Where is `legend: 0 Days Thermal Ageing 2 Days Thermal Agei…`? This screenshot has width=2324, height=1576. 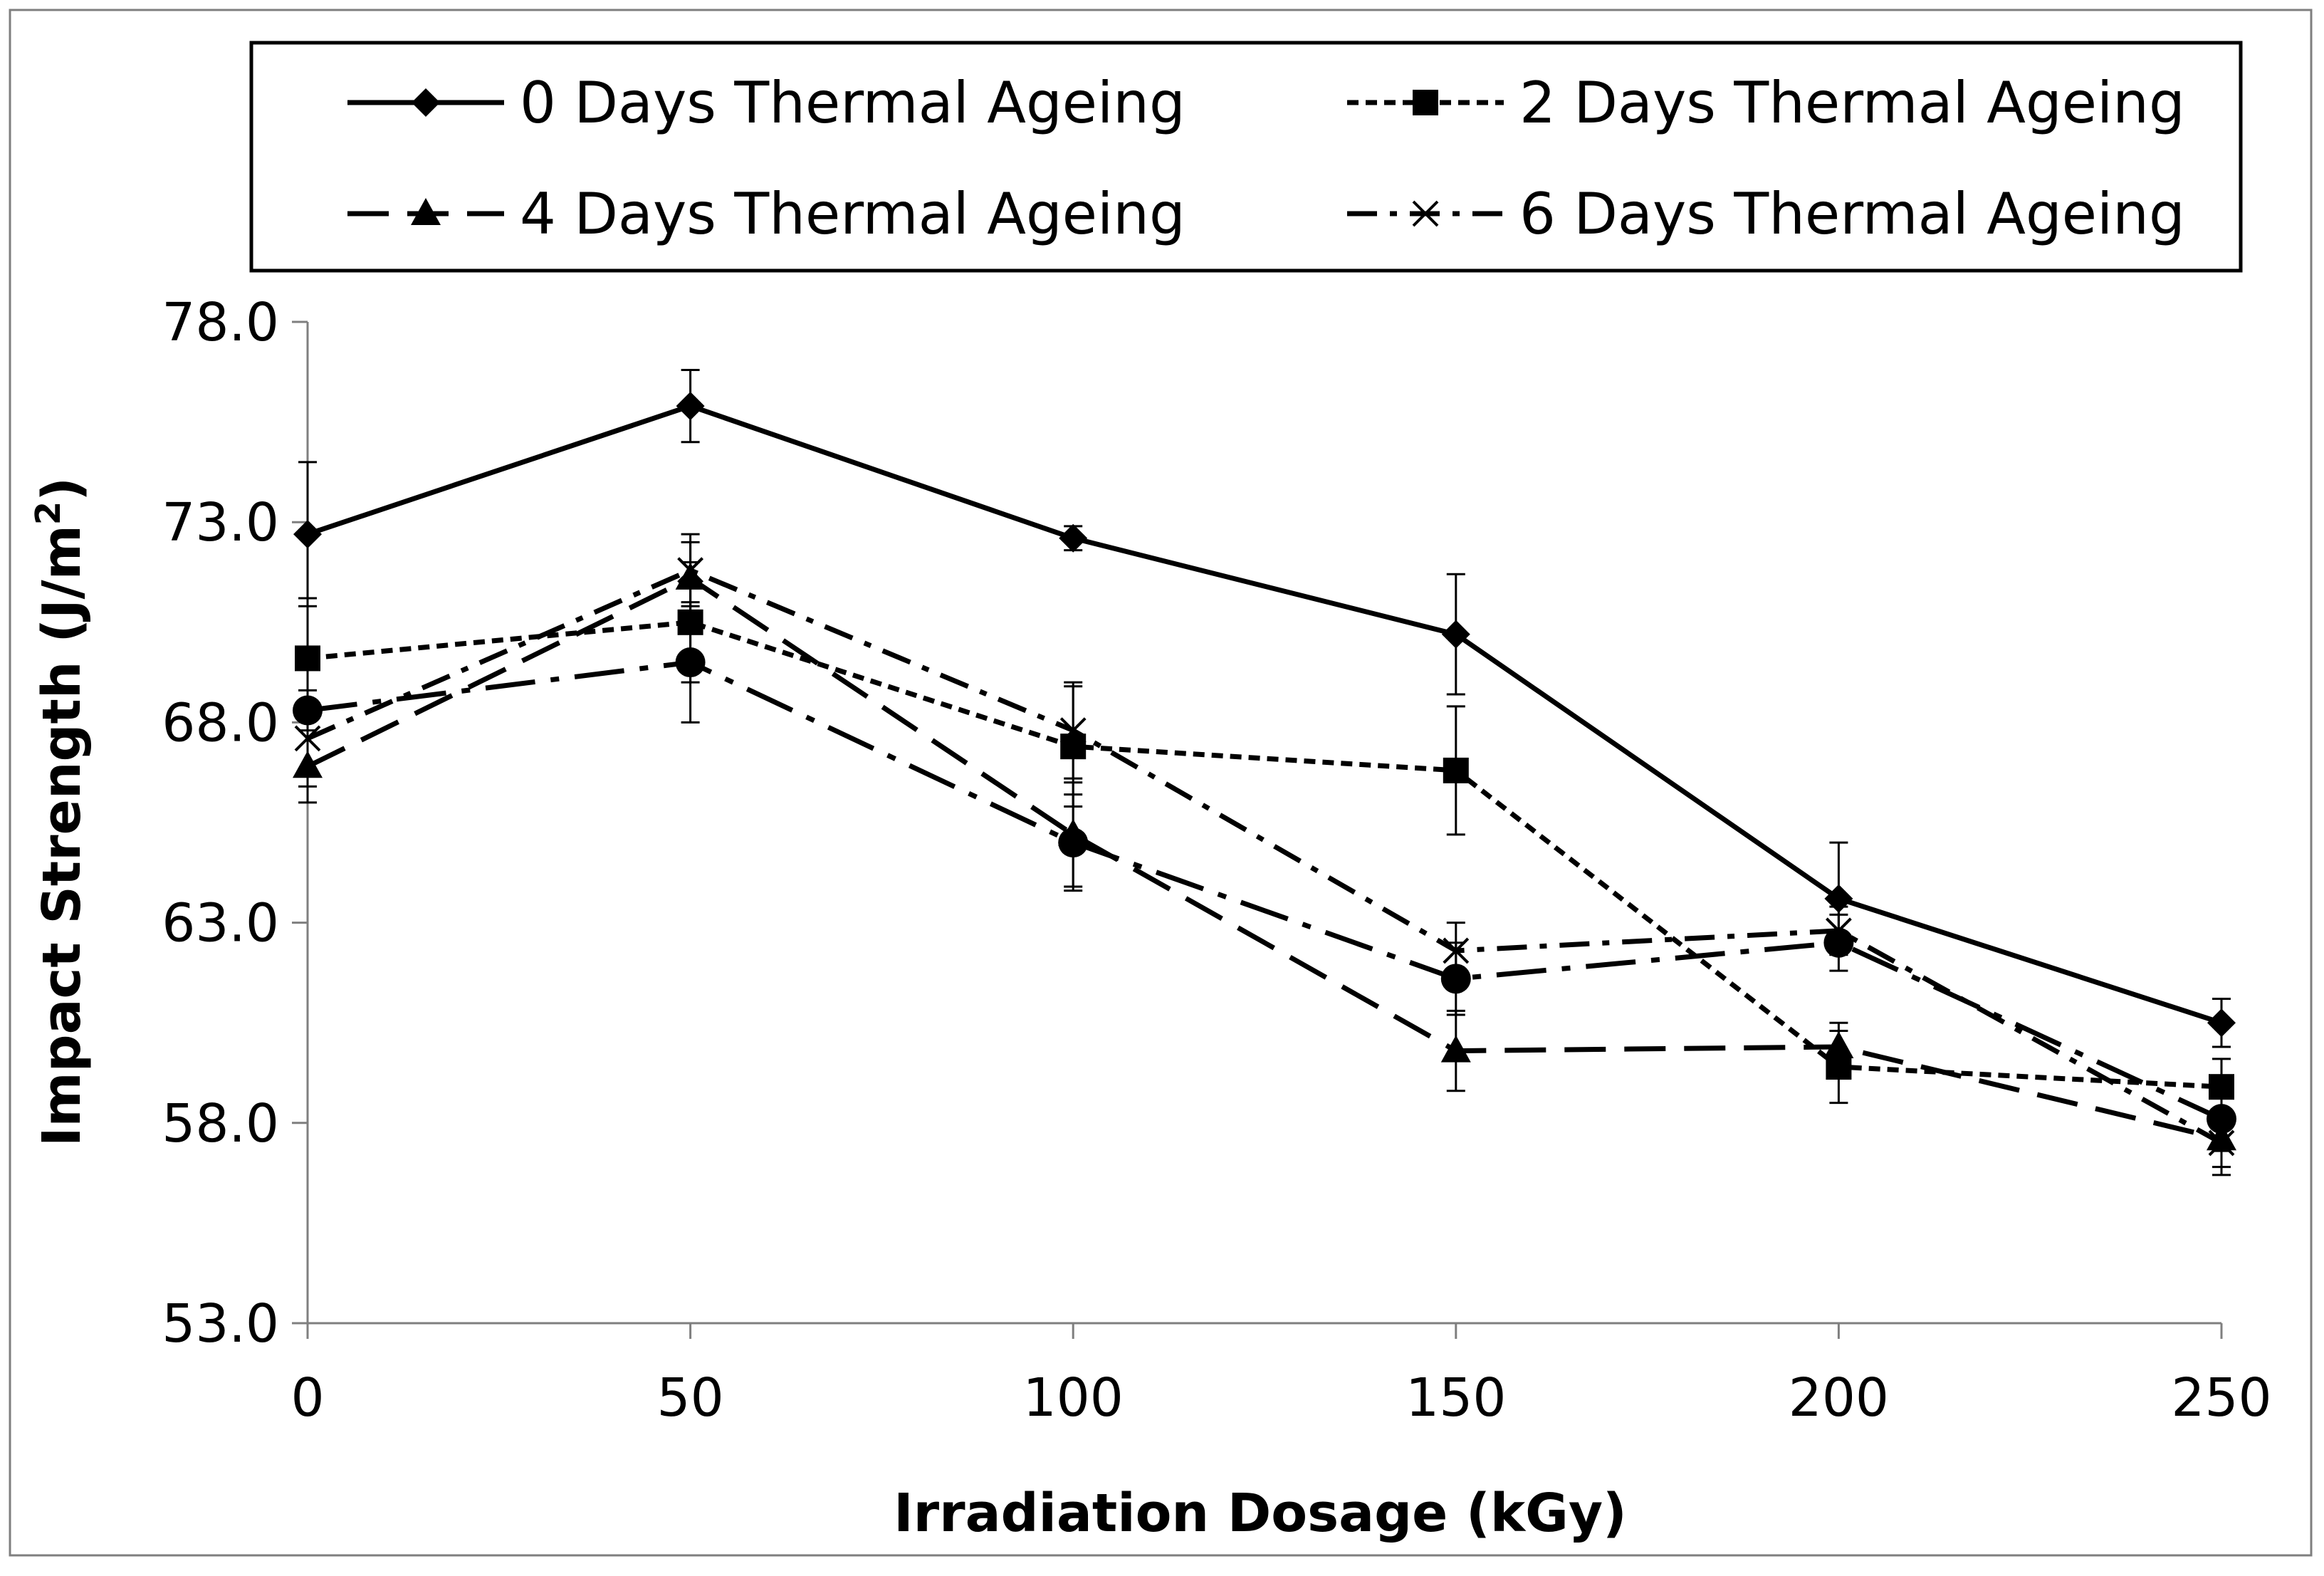
legend: 0 Days Thermal Ageing 2 Days Thermal Agei… is located at coordinates (1246, 157).